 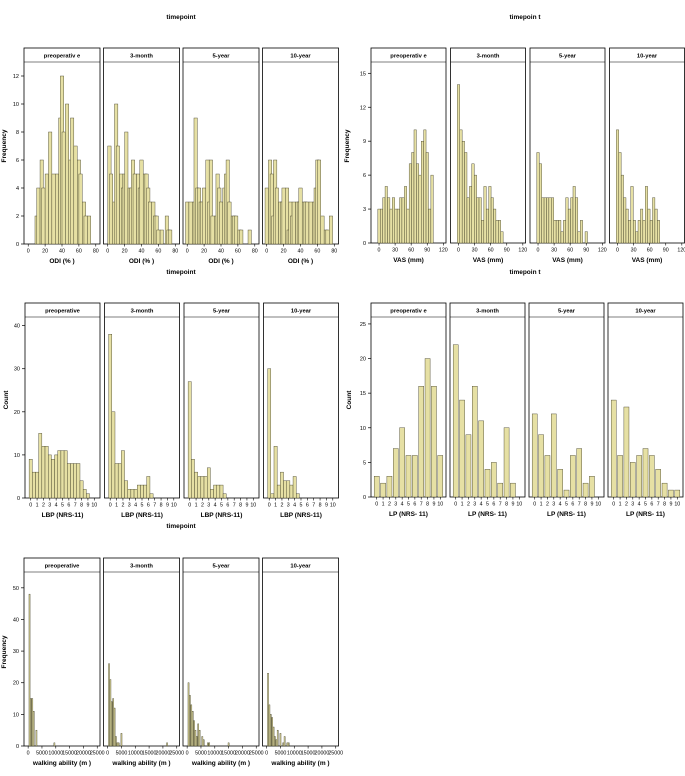 I want to click on x-axis-label: VAS (mm), so click(x=408, y=260).